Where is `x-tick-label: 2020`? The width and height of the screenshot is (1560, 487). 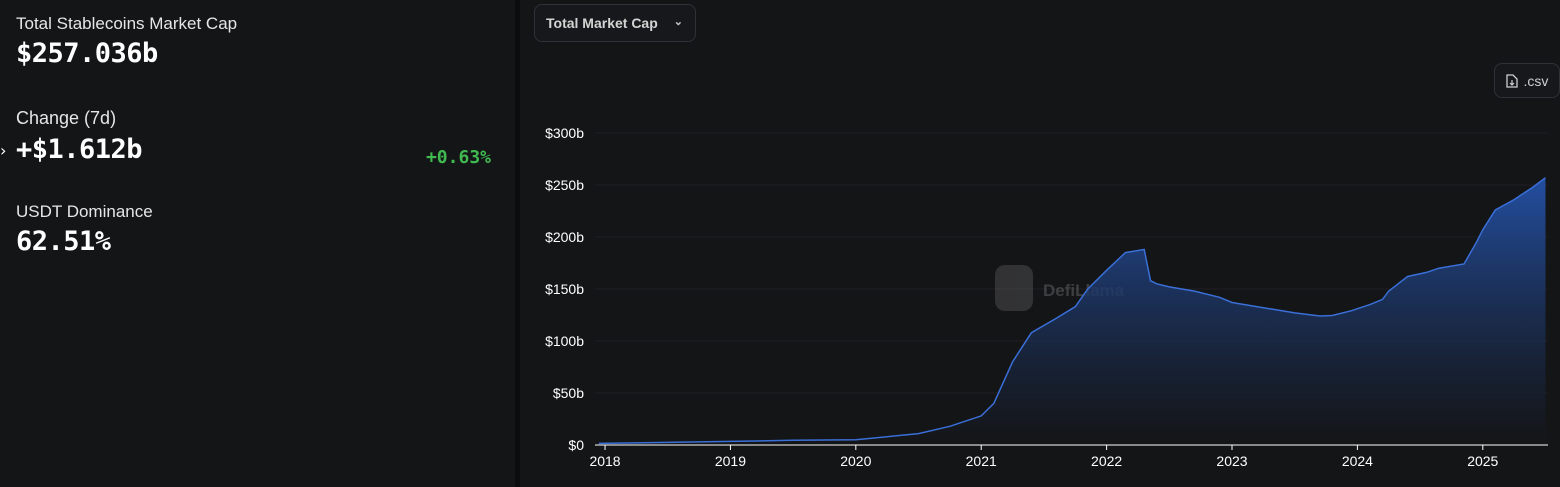 x-tick-label: 2020 is located at coordinates (855, 461).